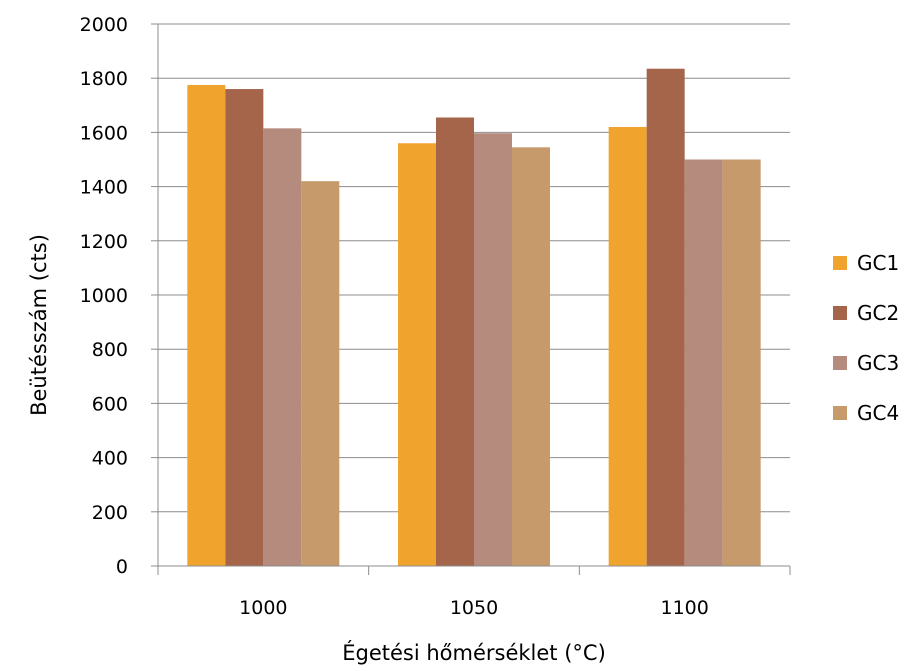 Image resolution: width=917 pixels, height=671 pixels. Describe the element at coordinates (104, 25) in the screenshot. I see `y-tick-label: 2000` at that location.